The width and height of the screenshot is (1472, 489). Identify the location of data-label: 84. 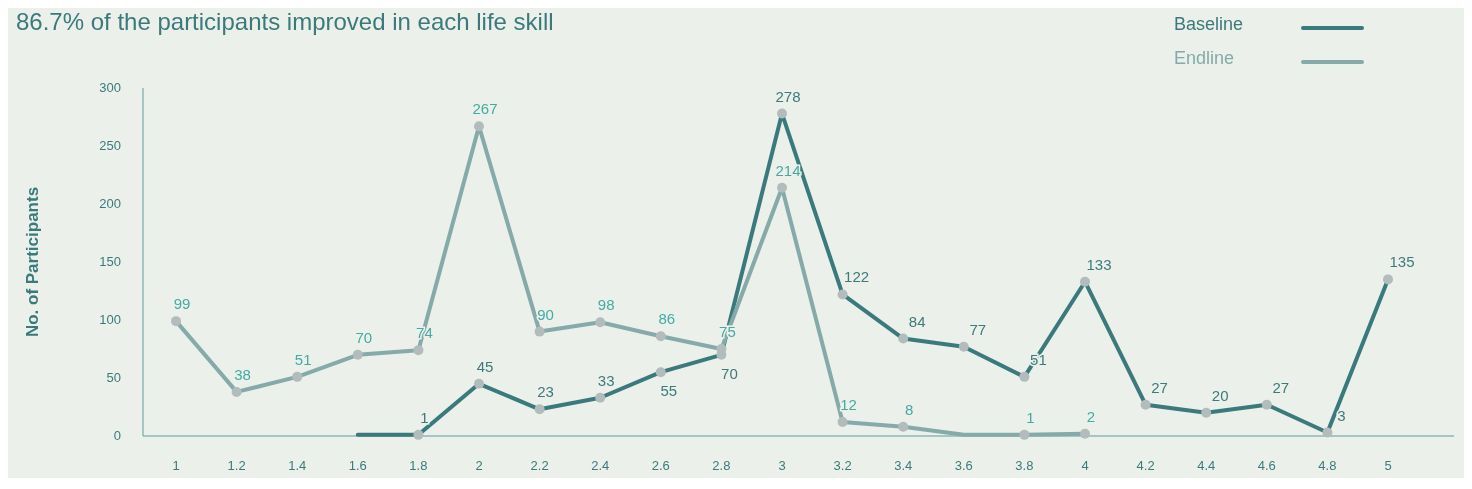
(917, 321).